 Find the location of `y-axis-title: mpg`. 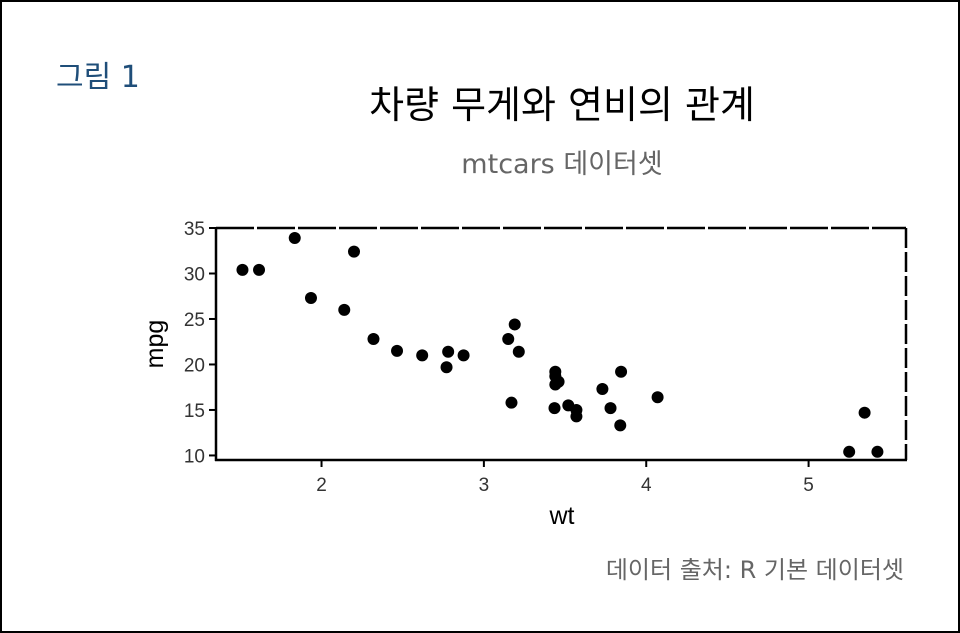

y-axis-title: mpg is located at coordinates (155, 344).